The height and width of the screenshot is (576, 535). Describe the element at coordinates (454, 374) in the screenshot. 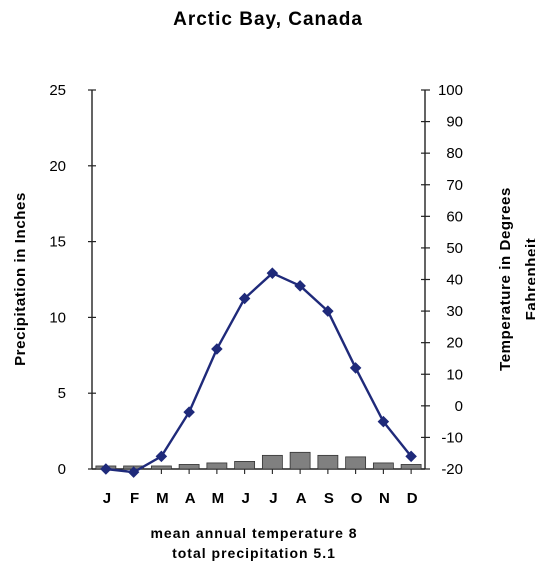

I see `right-tick-label: 10` at that location.